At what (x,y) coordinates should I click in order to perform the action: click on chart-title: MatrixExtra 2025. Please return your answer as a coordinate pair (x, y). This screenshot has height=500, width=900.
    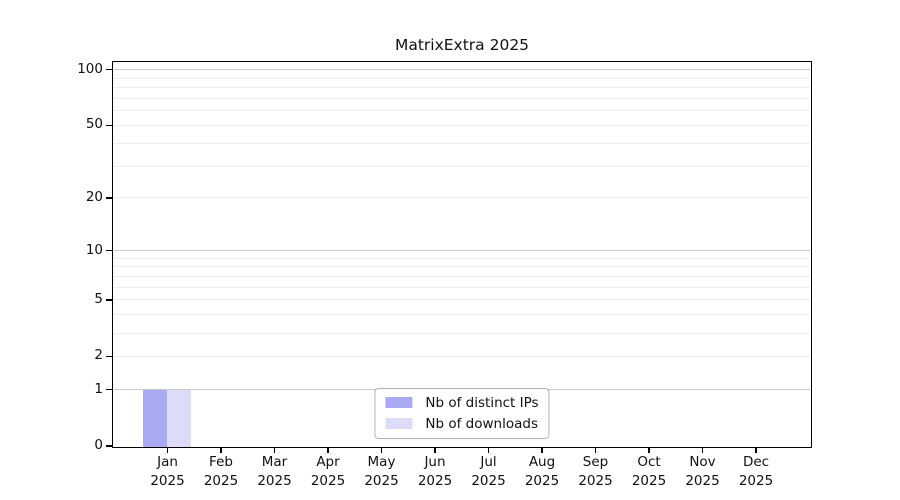
    Looking at the image, I should click on (462, 45).